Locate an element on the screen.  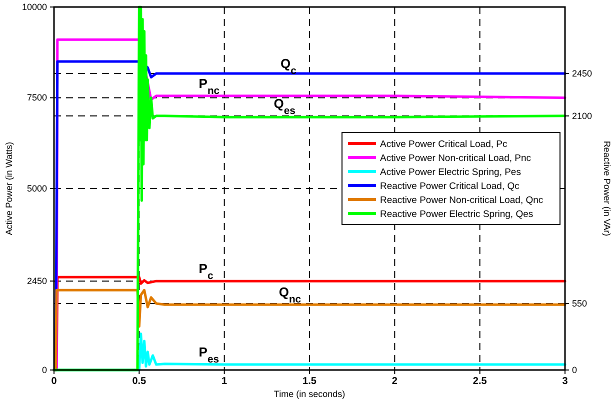
annotation: Q$_{es}$ is located at coordinates (285, 106).